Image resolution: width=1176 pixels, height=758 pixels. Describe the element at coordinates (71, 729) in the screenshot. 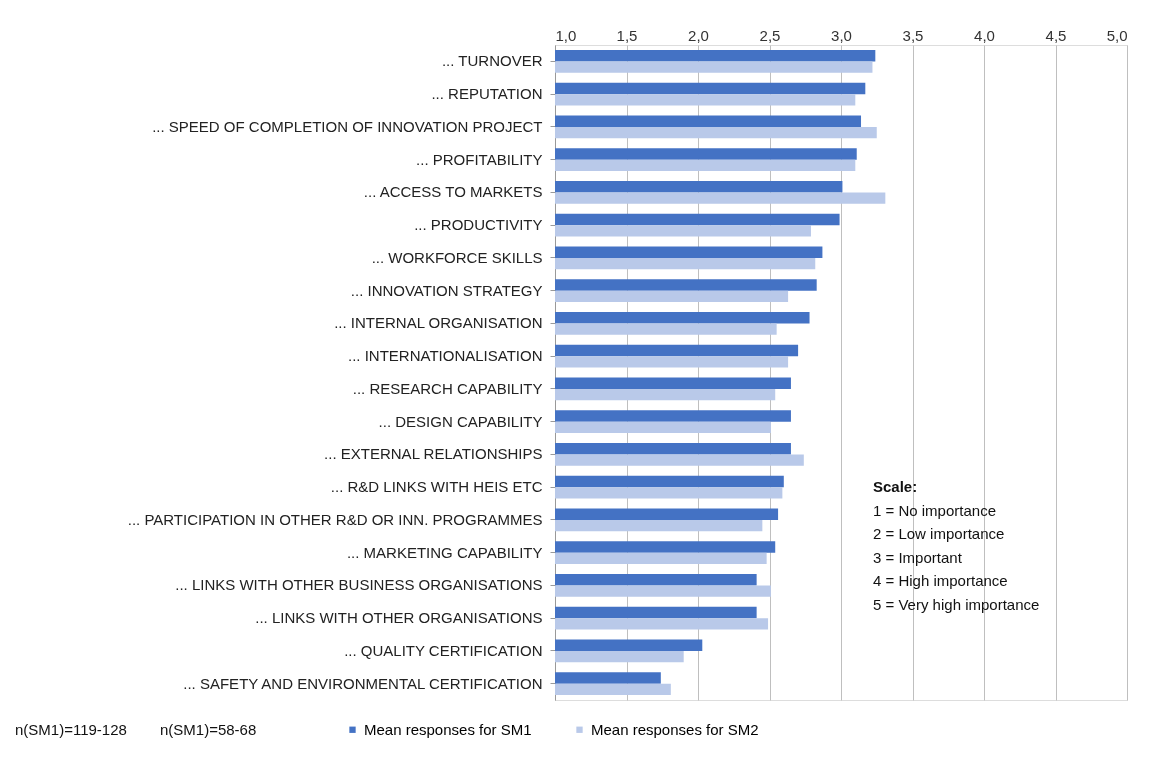

I see `text: n(SM1)=119-128` at that location.